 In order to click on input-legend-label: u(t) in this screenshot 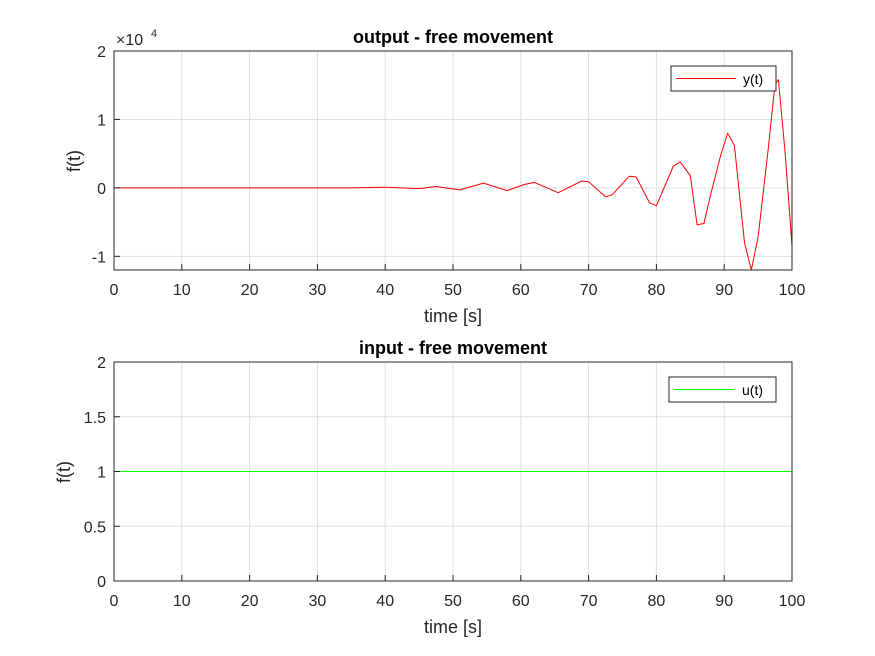, I will do `click(752, 390)`.